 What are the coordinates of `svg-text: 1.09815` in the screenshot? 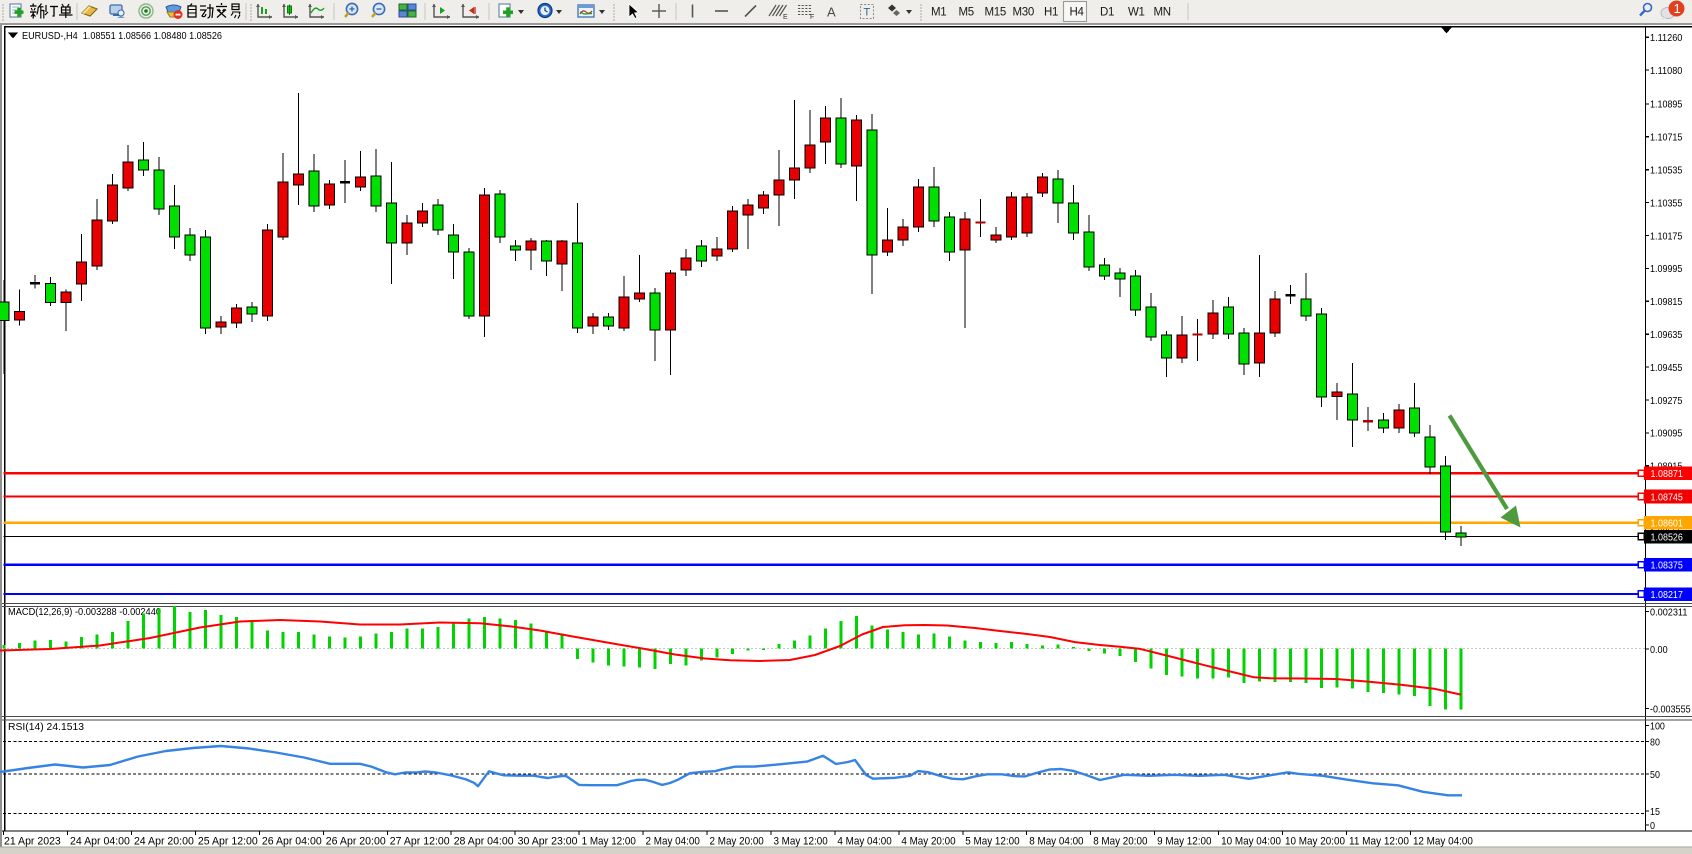 It's located at (1666, 302).